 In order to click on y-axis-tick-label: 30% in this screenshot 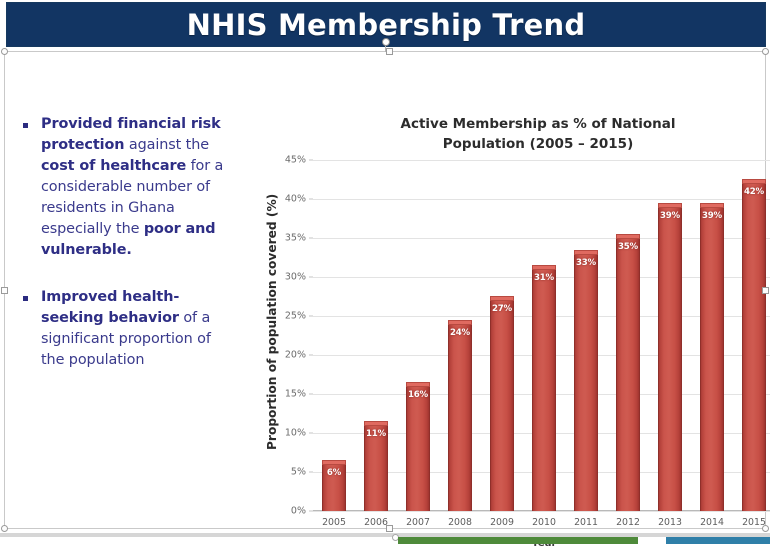, I will do `click(295, 277)`.